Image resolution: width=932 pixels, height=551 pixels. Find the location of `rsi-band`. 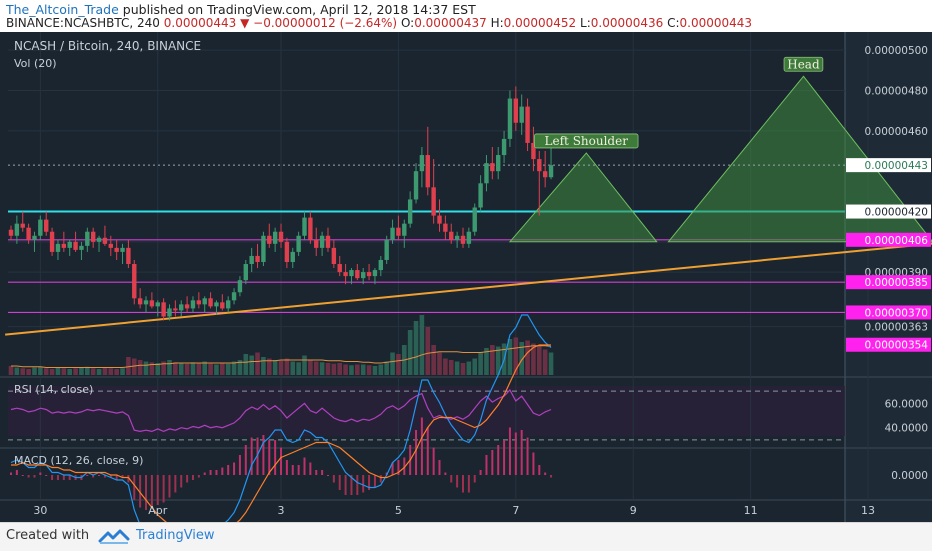

rsi-band is located at coordinates (426, 411).